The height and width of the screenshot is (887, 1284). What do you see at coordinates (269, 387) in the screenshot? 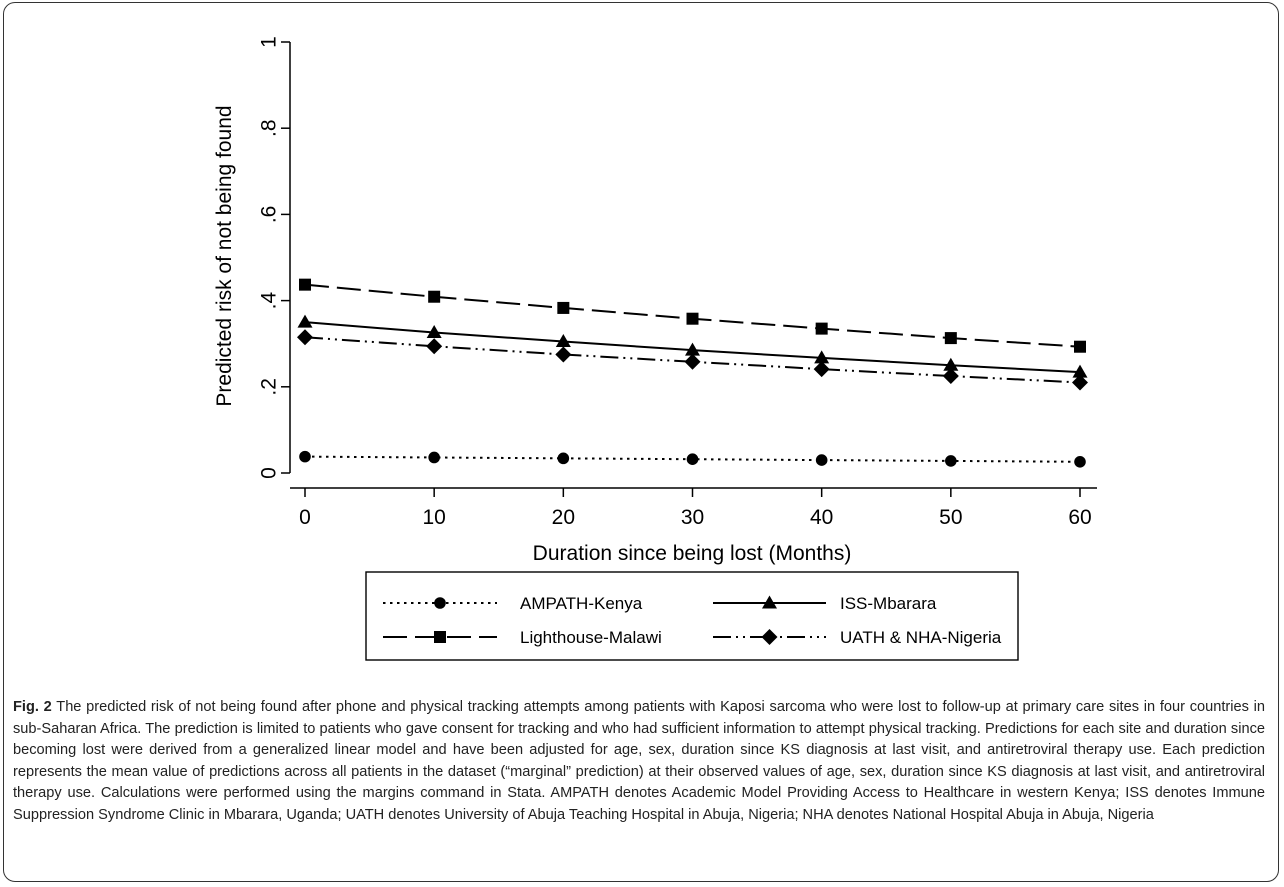
I see `y-tick-label: .2` at bounding box center [269, 387].